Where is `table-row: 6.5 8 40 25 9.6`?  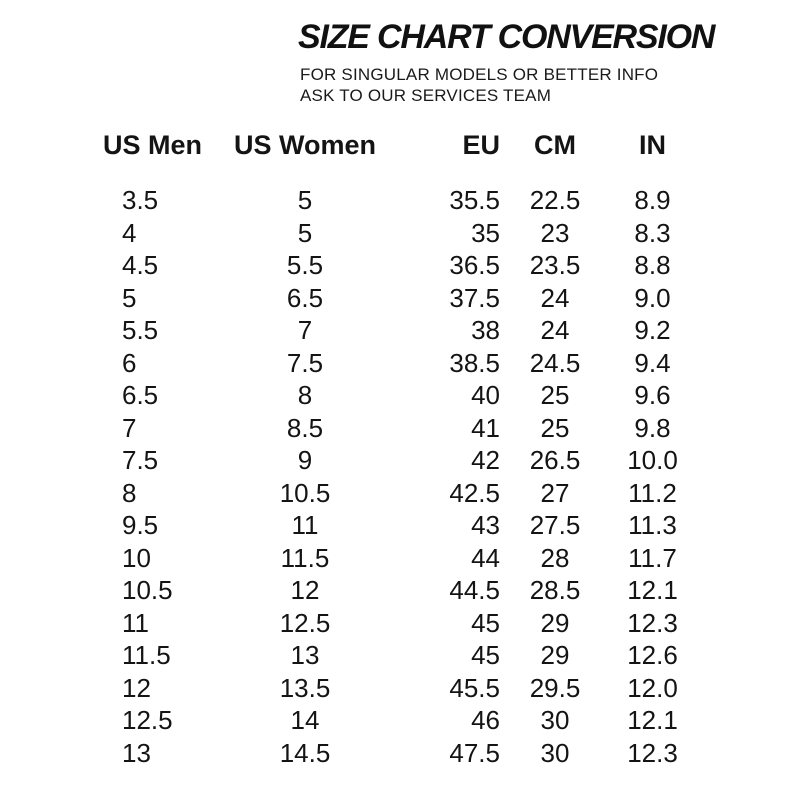 table-row: 6.5 8 40 25 9.6 is located at coordinates (400, 395).